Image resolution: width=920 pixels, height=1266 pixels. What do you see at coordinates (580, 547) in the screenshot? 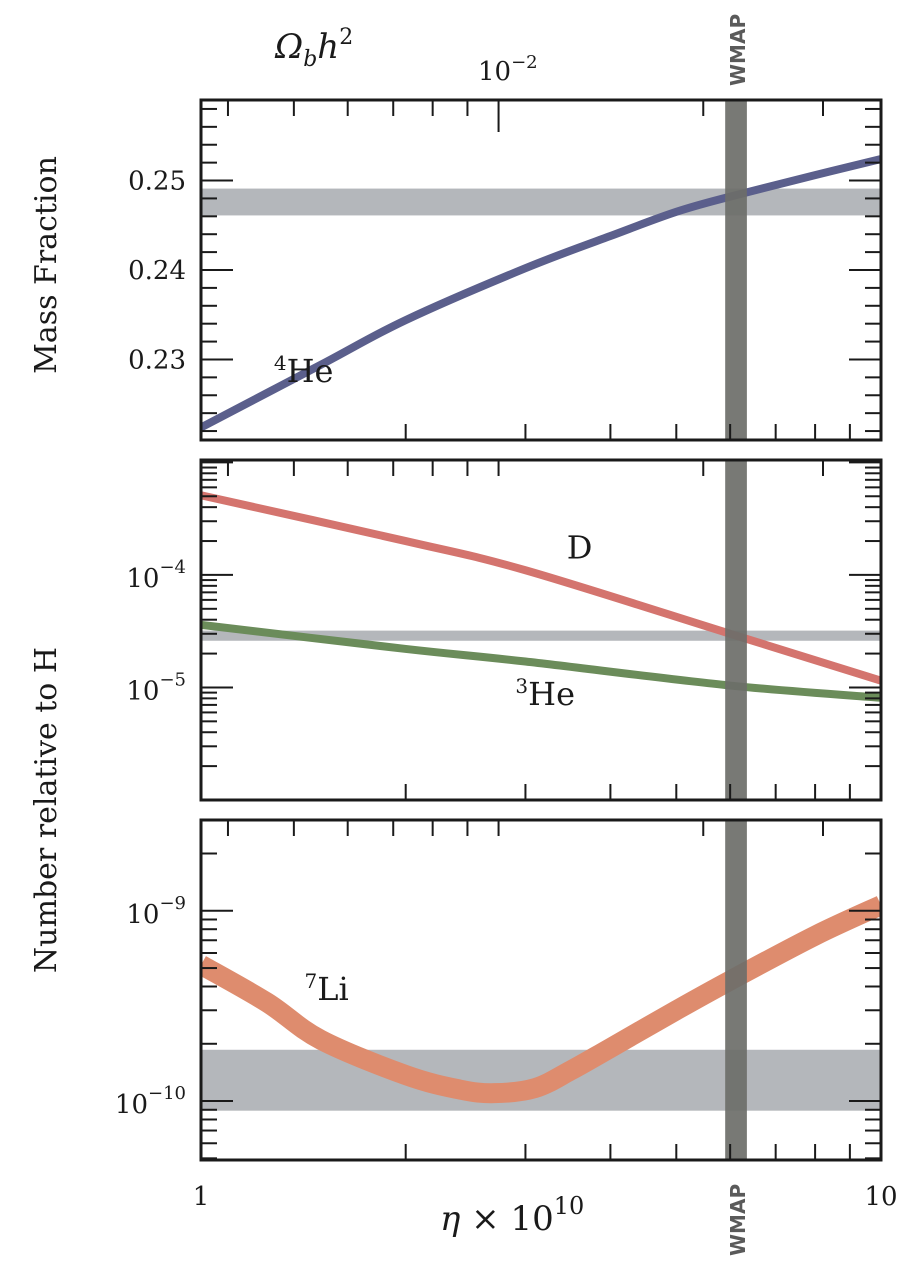
I see `series-label-d: D` at bounding box center [580, 547].